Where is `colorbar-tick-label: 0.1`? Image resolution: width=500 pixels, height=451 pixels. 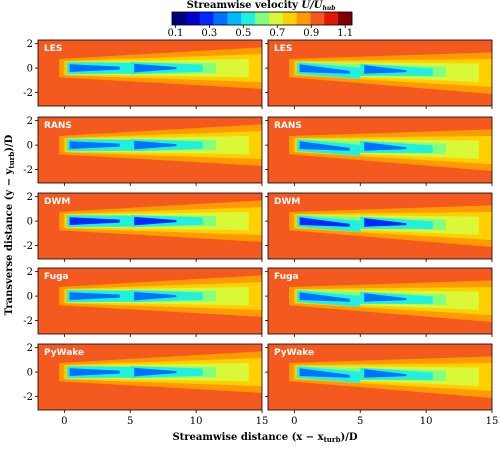
colorbar-tick-label: 0.1 is located at coordinates (175, 33).